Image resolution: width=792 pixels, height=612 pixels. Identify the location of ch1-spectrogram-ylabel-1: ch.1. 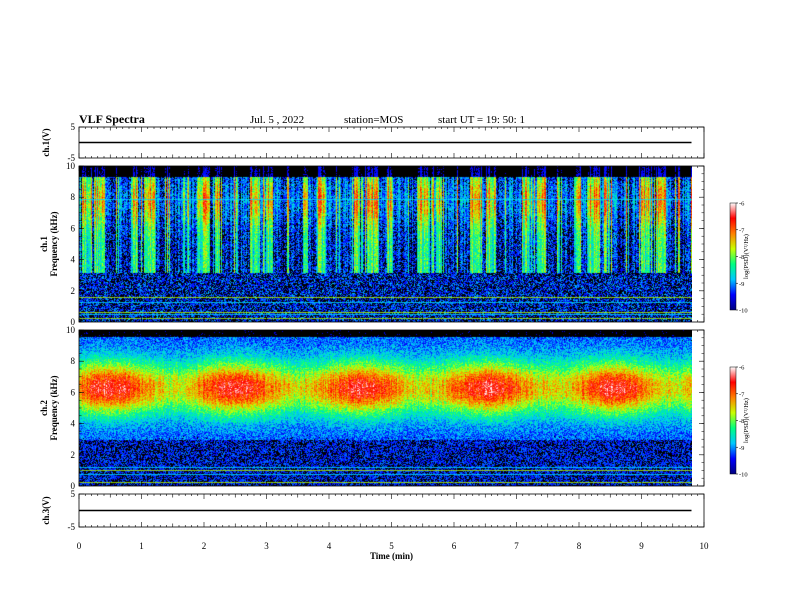
(44, 244).